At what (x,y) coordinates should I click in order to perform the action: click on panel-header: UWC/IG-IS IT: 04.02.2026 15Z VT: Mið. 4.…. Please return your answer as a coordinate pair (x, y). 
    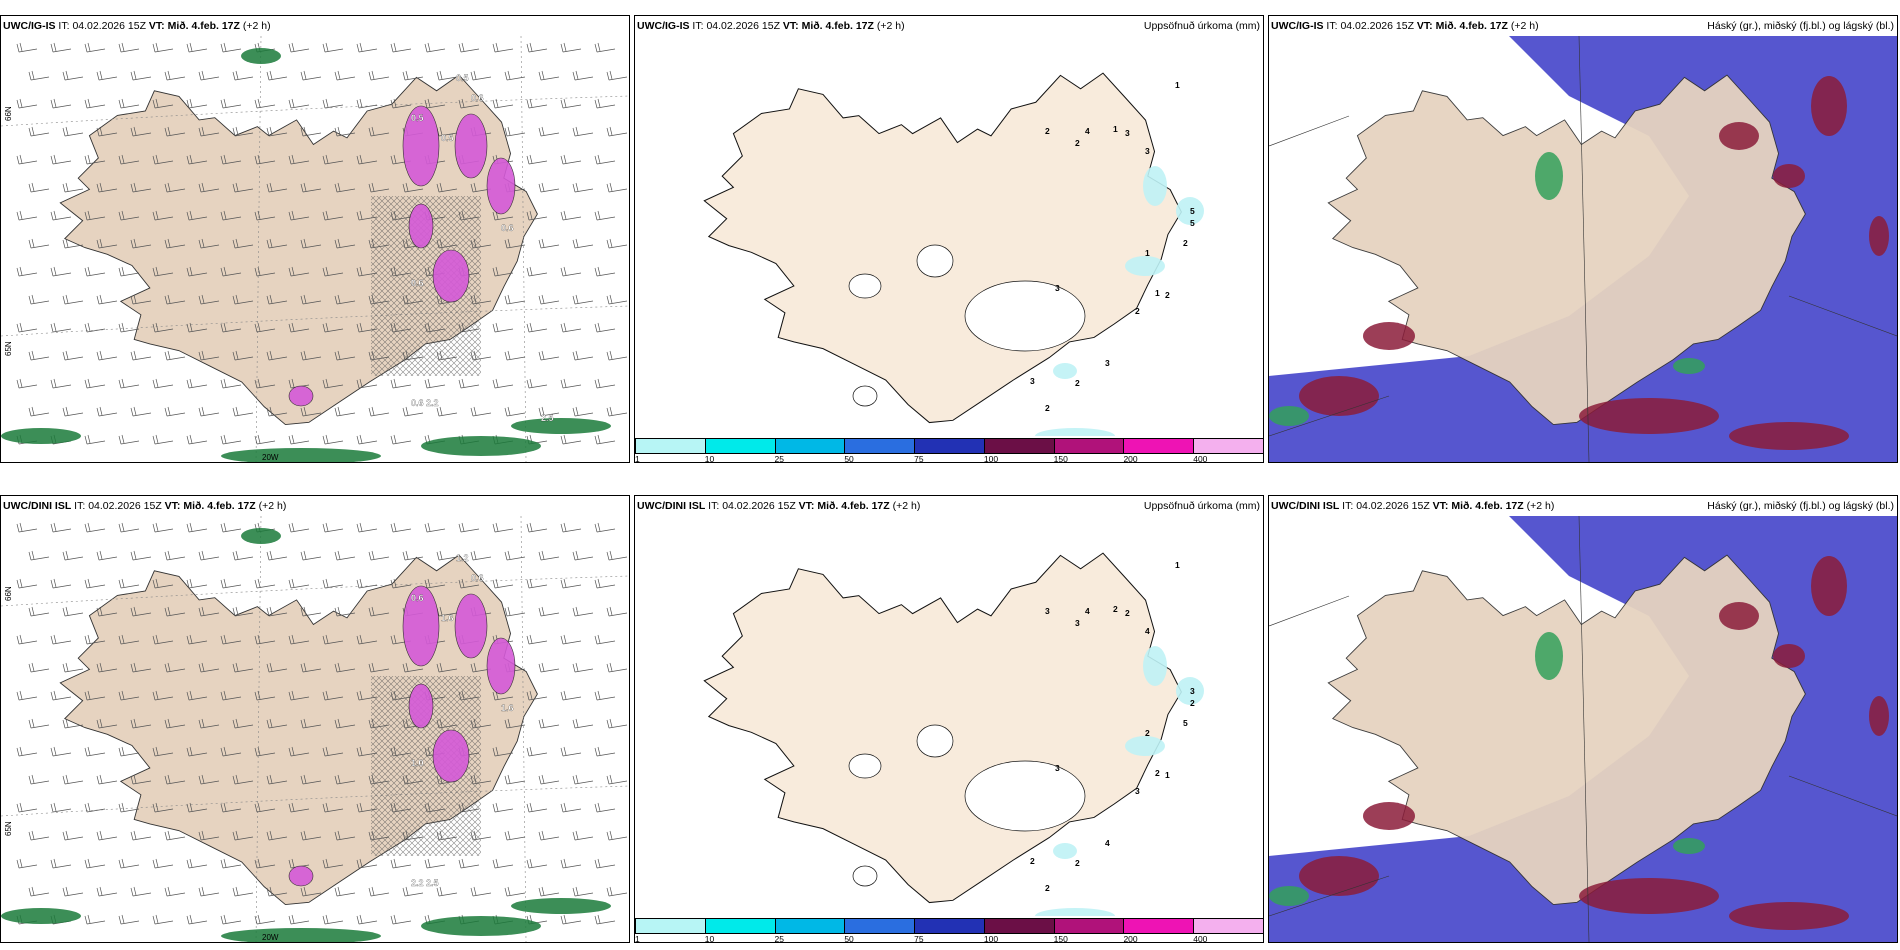
    Looking at the image, I should click on (315, 26).